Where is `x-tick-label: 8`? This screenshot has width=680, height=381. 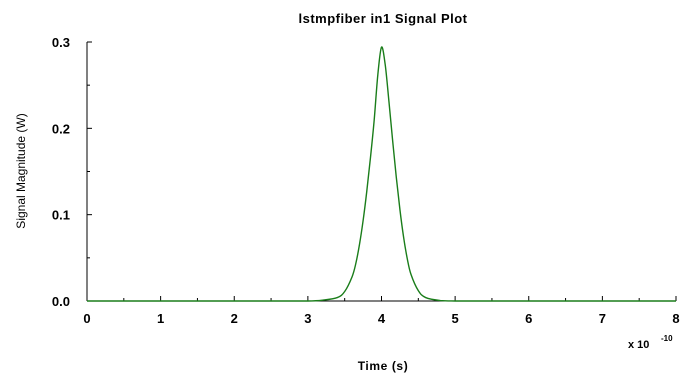
x-tick-label: 8 is located at coordinates (675, 318).